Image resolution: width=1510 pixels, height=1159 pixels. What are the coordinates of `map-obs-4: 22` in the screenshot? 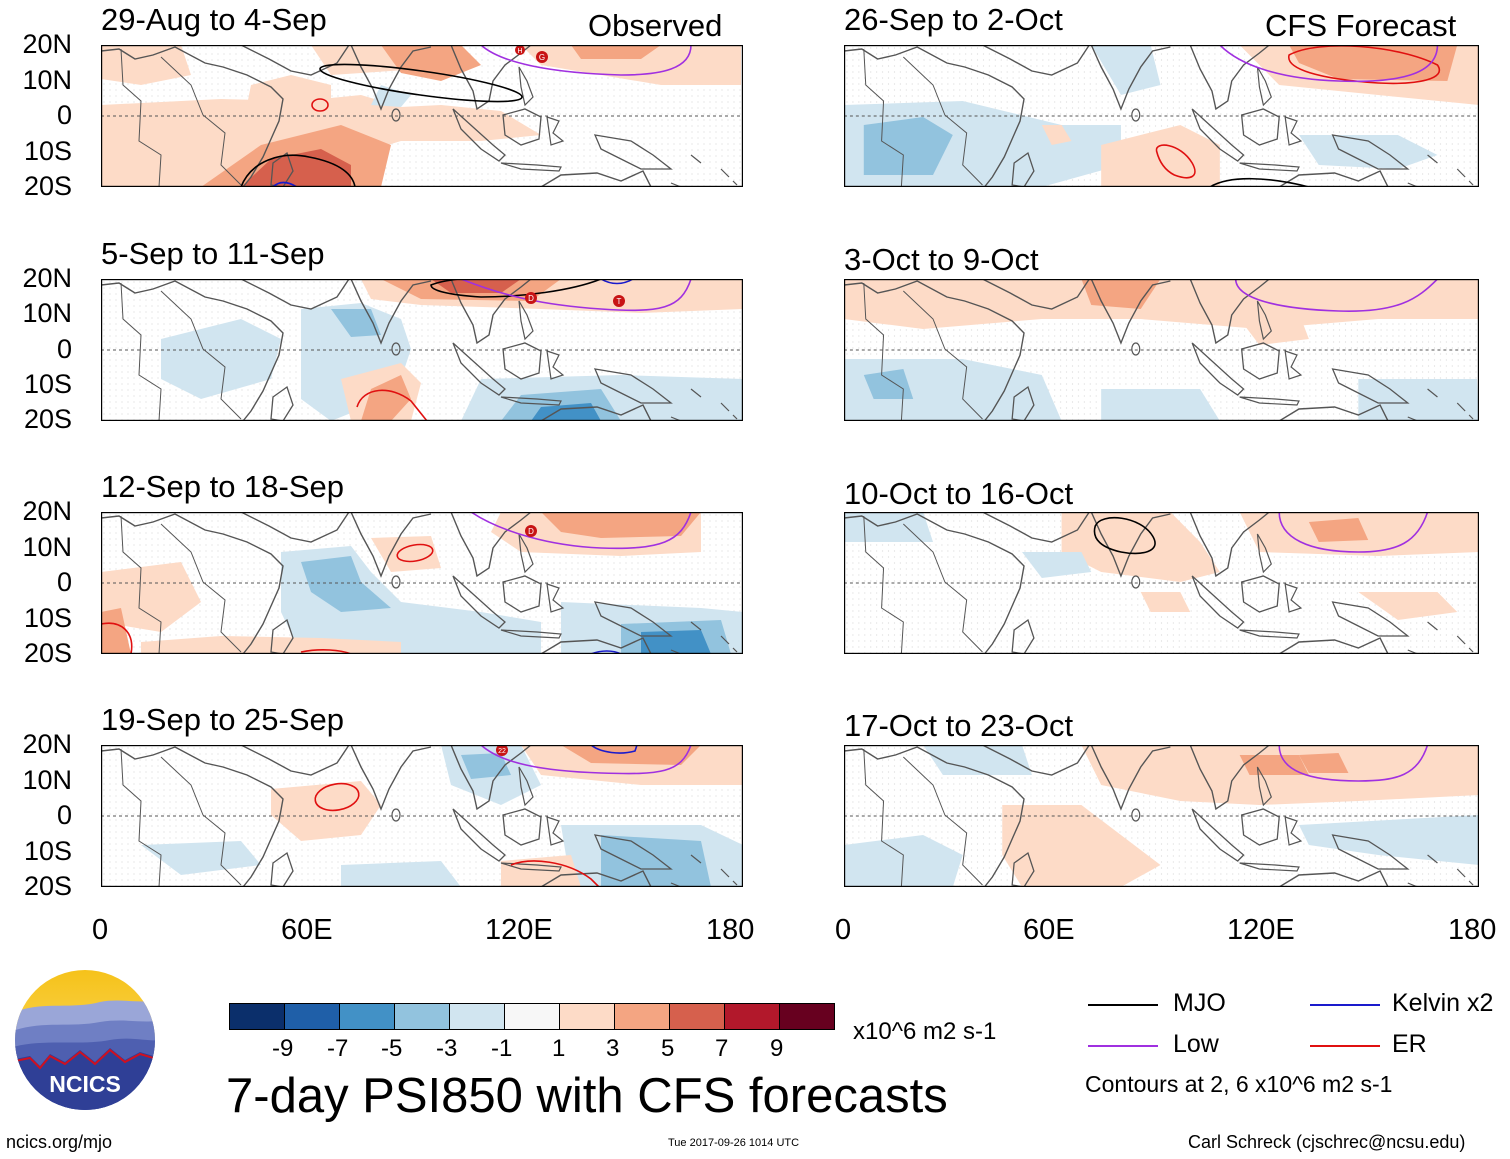 It's located at (422, 816).